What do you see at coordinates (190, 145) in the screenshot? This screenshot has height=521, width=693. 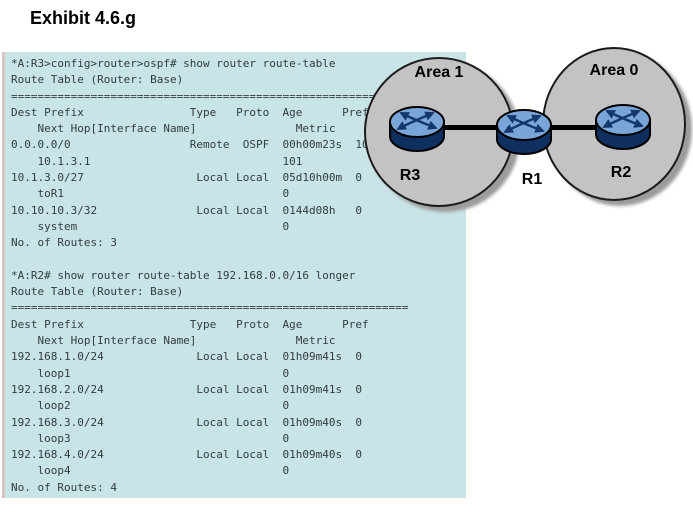 I see `terminal-line: 0.0.0.0/0 Remote OSPF 00h00m23s 10` at bounding box center [190, 145].